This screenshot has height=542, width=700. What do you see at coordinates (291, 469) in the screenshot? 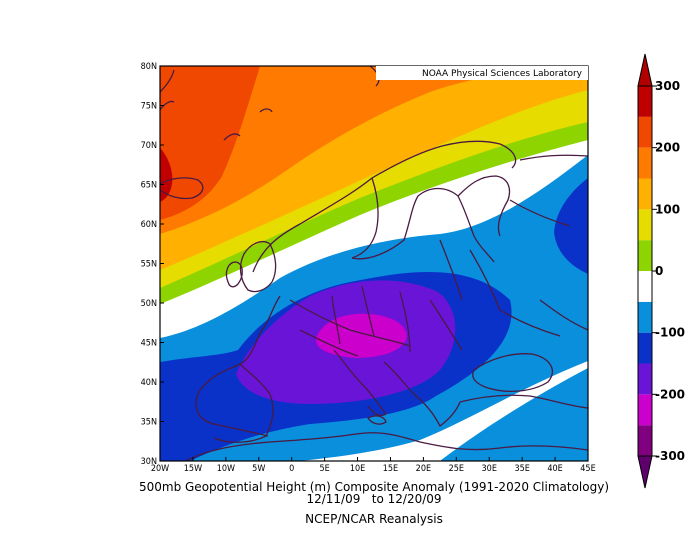
I see `lon-tick-label: 0` at bounding box center [291, 469].